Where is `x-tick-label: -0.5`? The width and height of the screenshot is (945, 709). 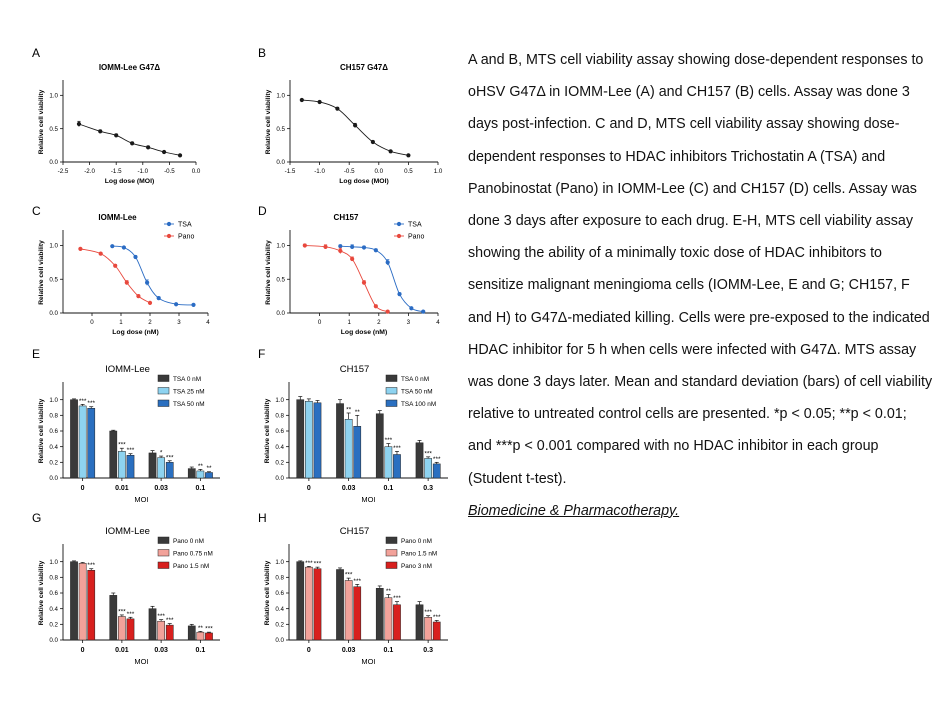 x-tick-label: -0.5 is located at coordinates (169, 171).